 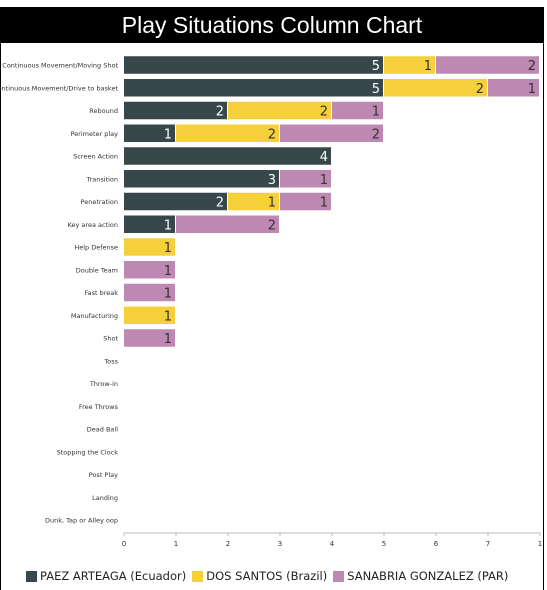 I want to click on category-label-continuous-movement-drive-to-basket: Continuous Movement/Drive to basket, so click(x=59, y=88).